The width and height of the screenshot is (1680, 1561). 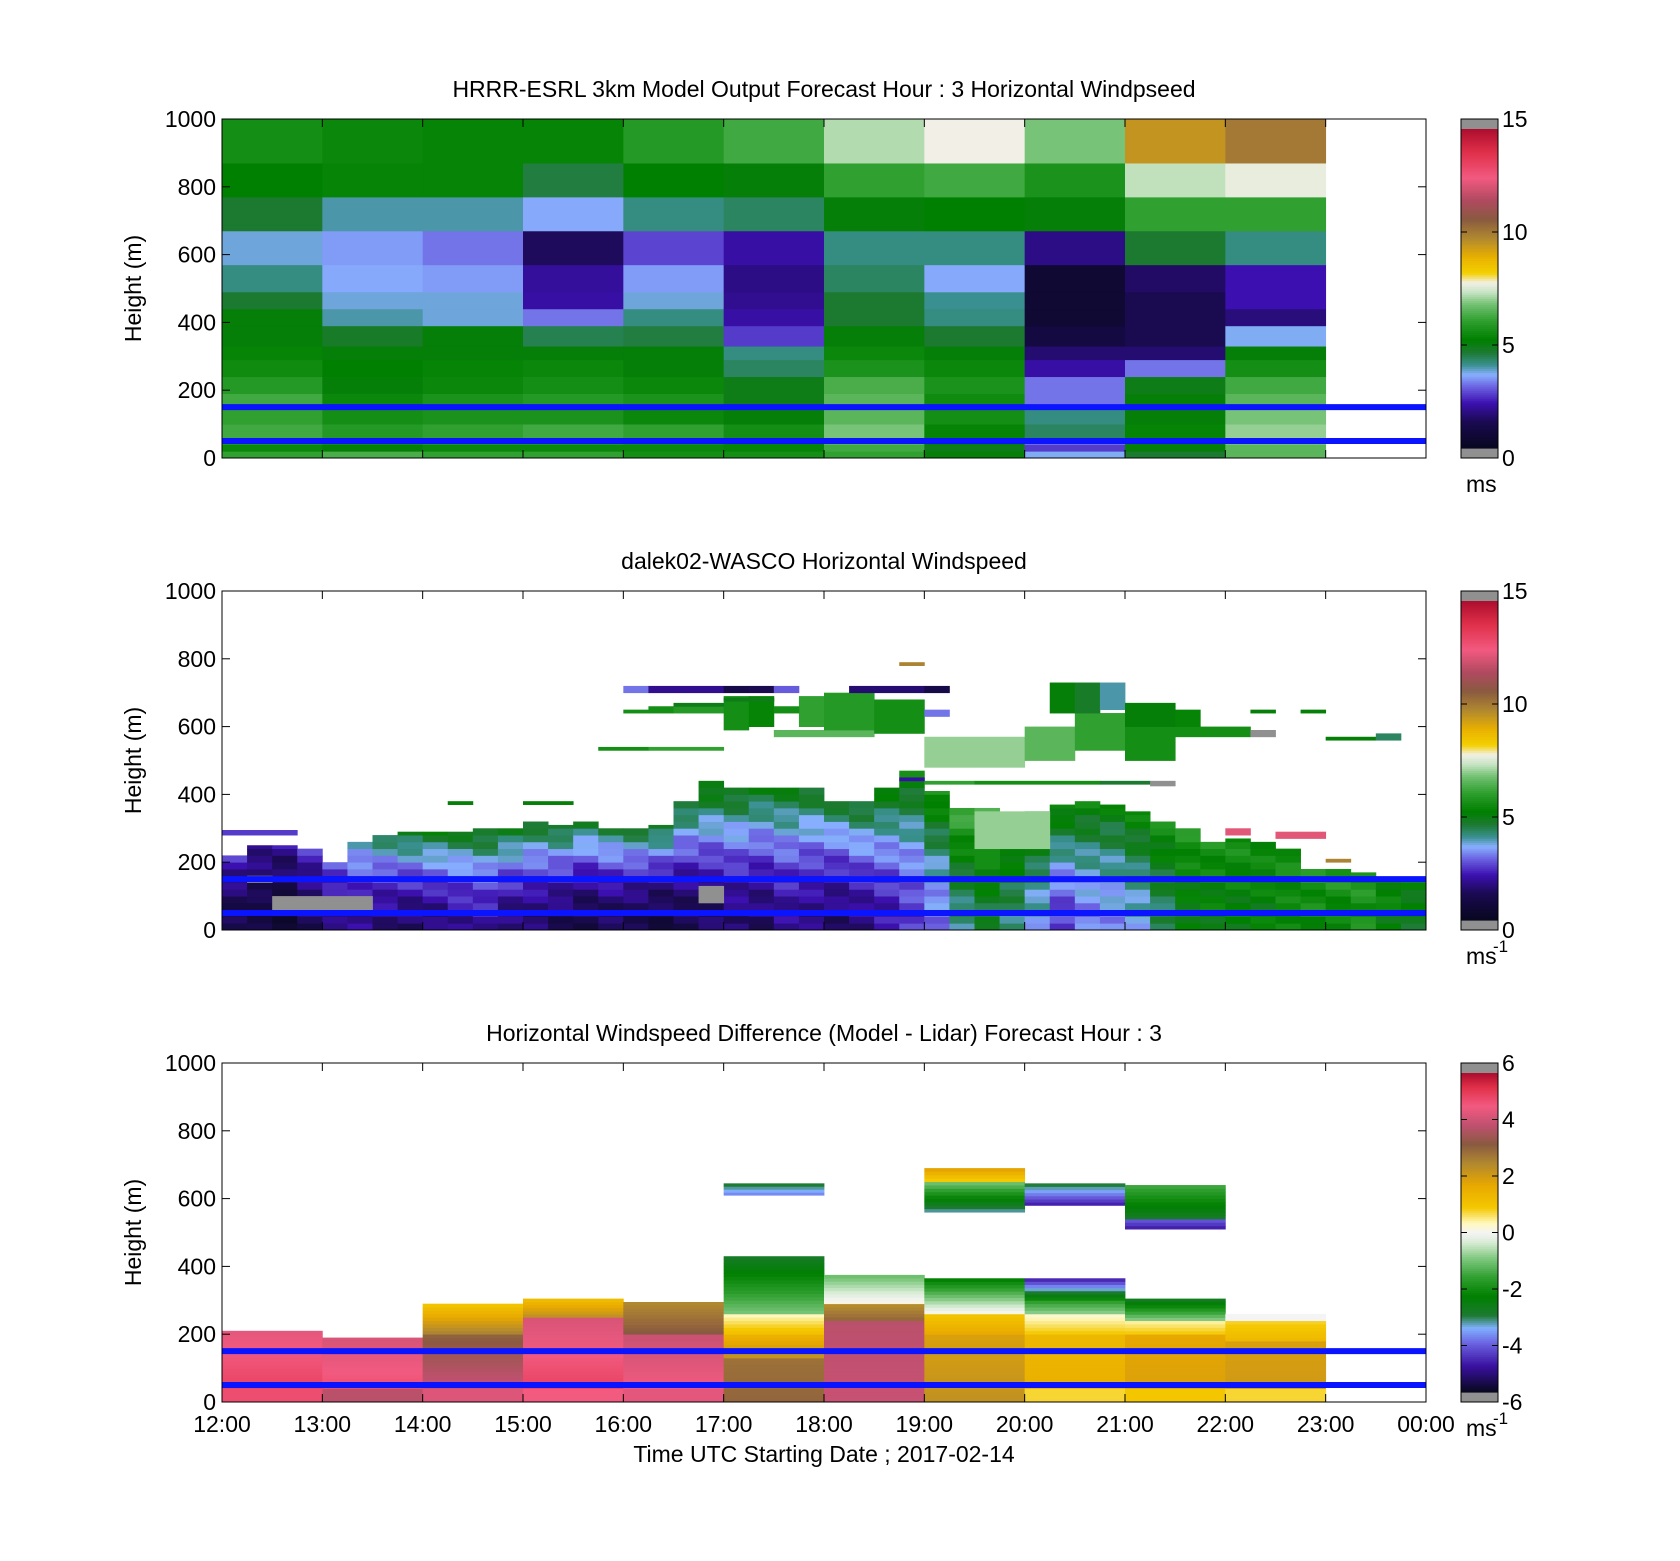 I want to click on y-tick-label: 400, so click(x=197, y=794).